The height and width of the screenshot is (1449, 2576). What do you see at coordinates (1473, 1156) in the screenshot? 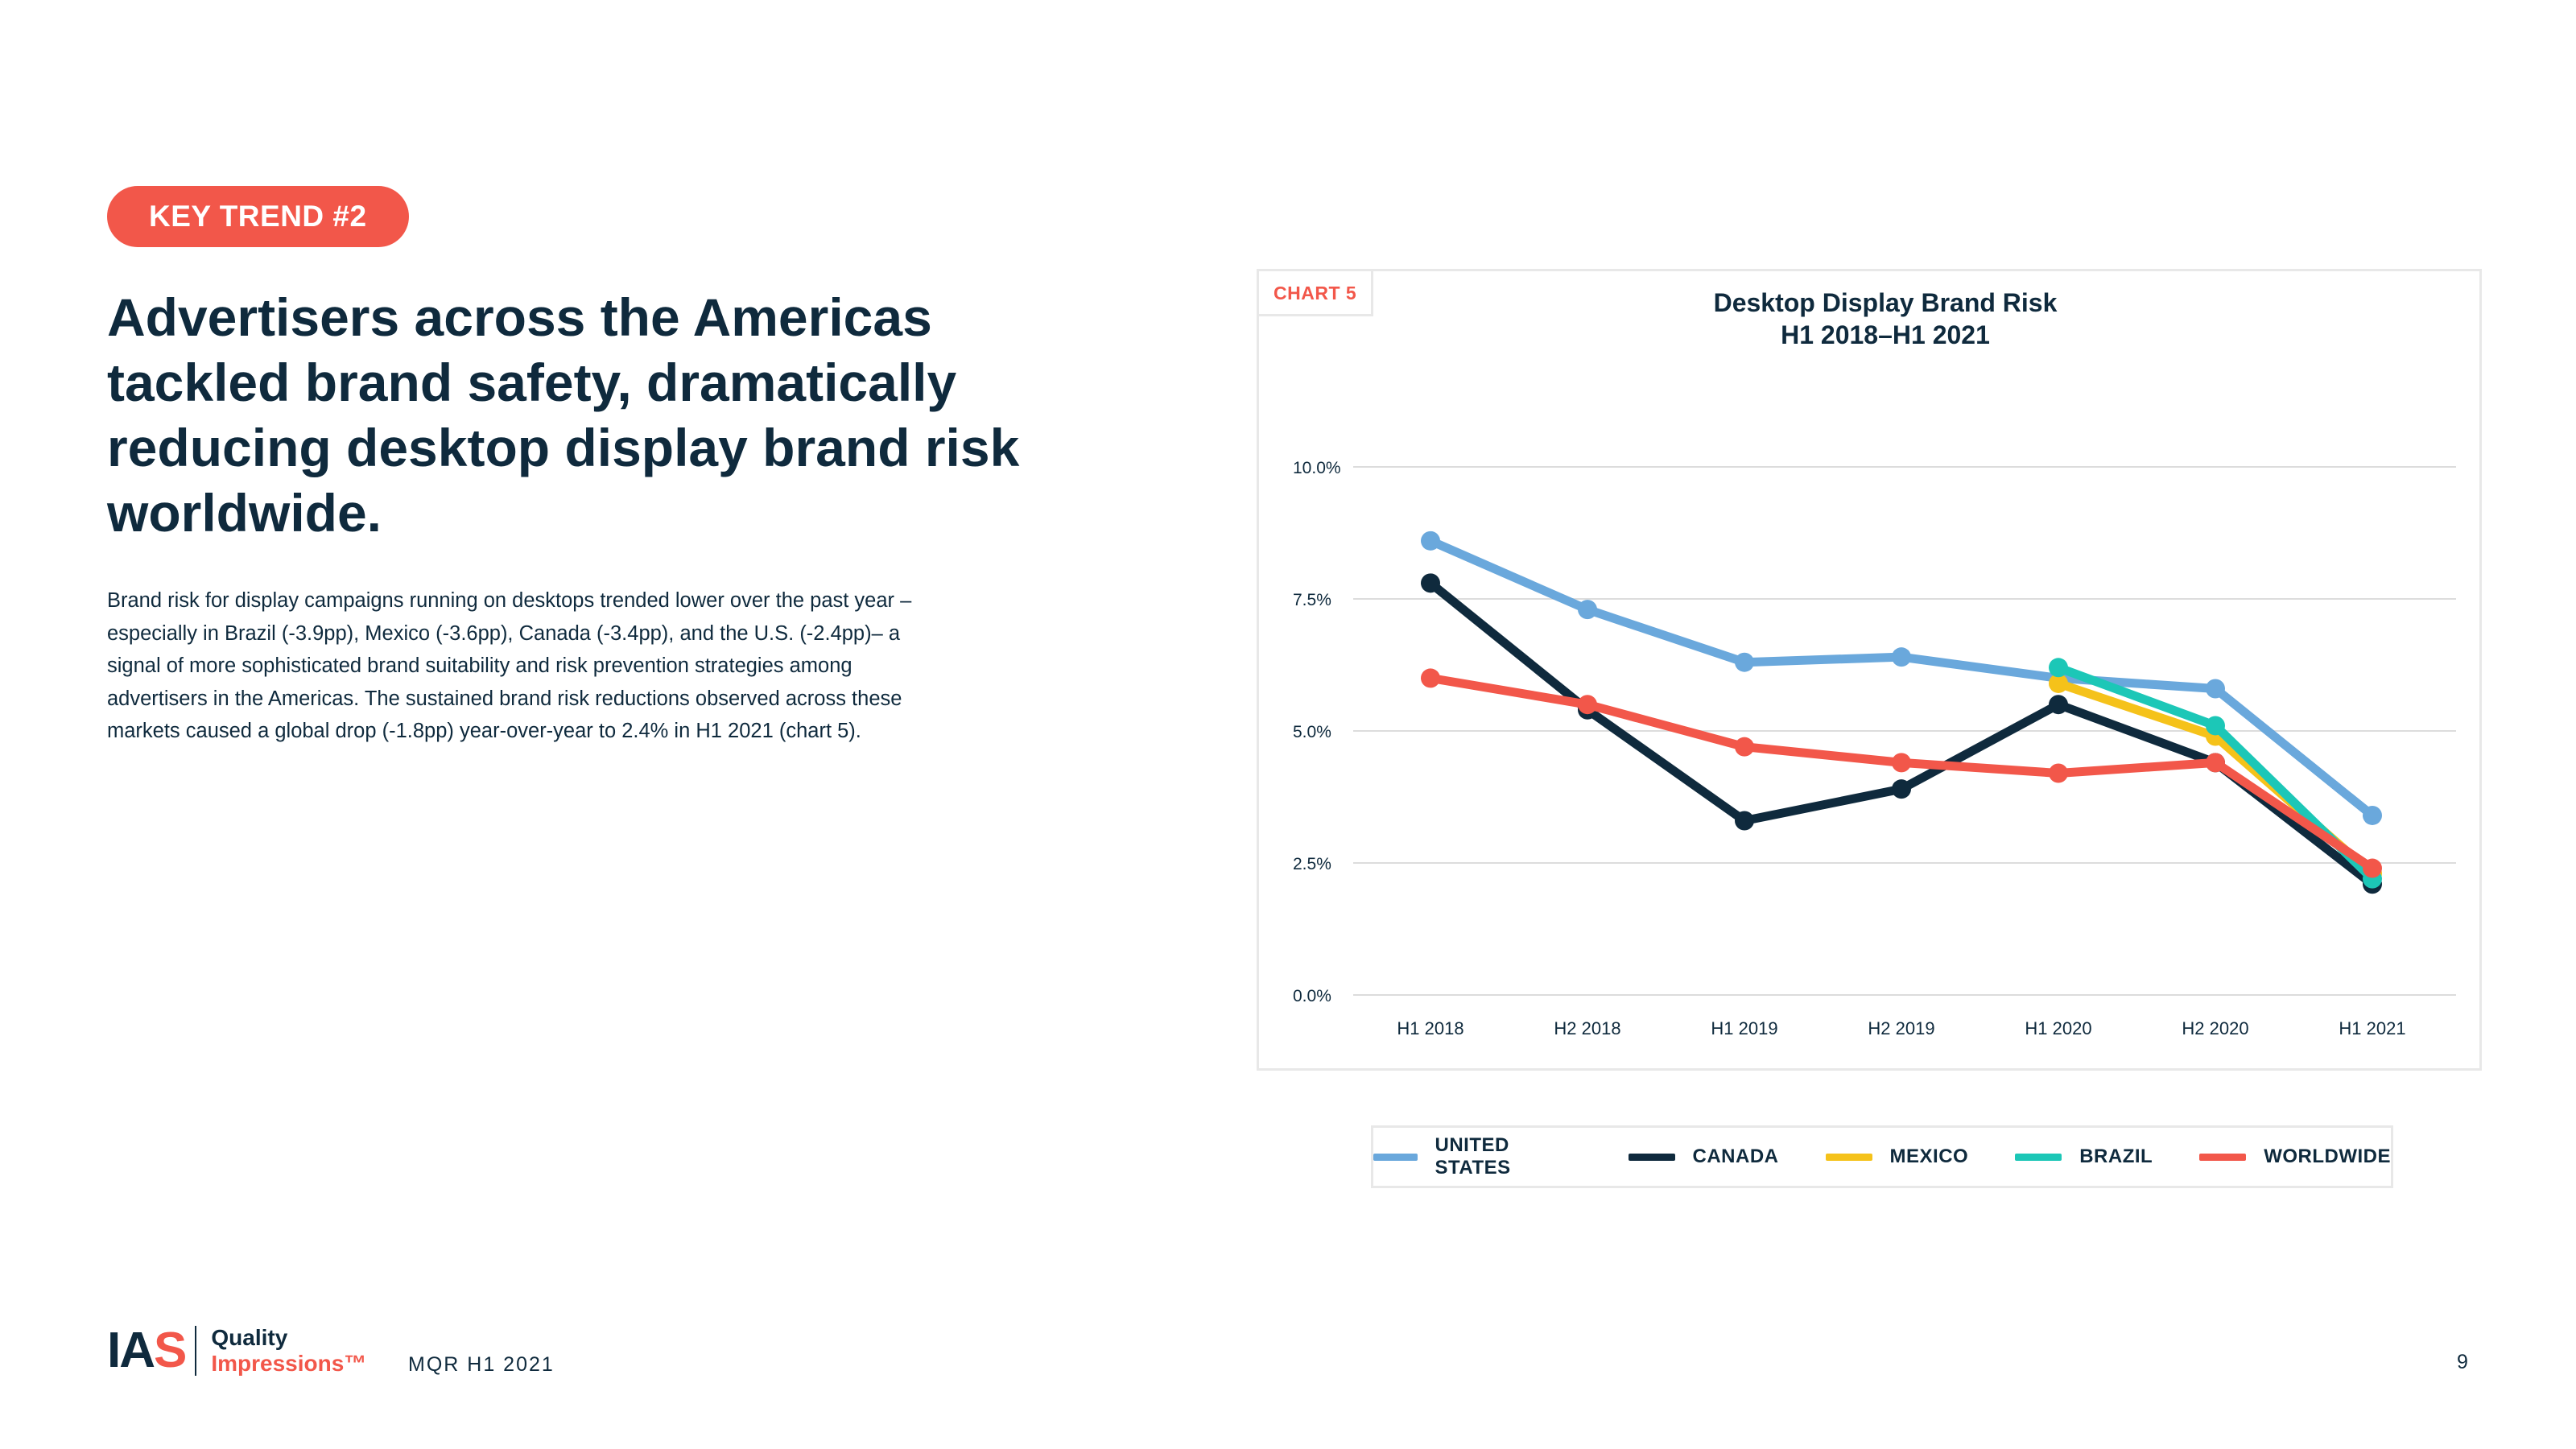
I see `legend-label: UNITED STATES` at bounding box center [1473, 1156].